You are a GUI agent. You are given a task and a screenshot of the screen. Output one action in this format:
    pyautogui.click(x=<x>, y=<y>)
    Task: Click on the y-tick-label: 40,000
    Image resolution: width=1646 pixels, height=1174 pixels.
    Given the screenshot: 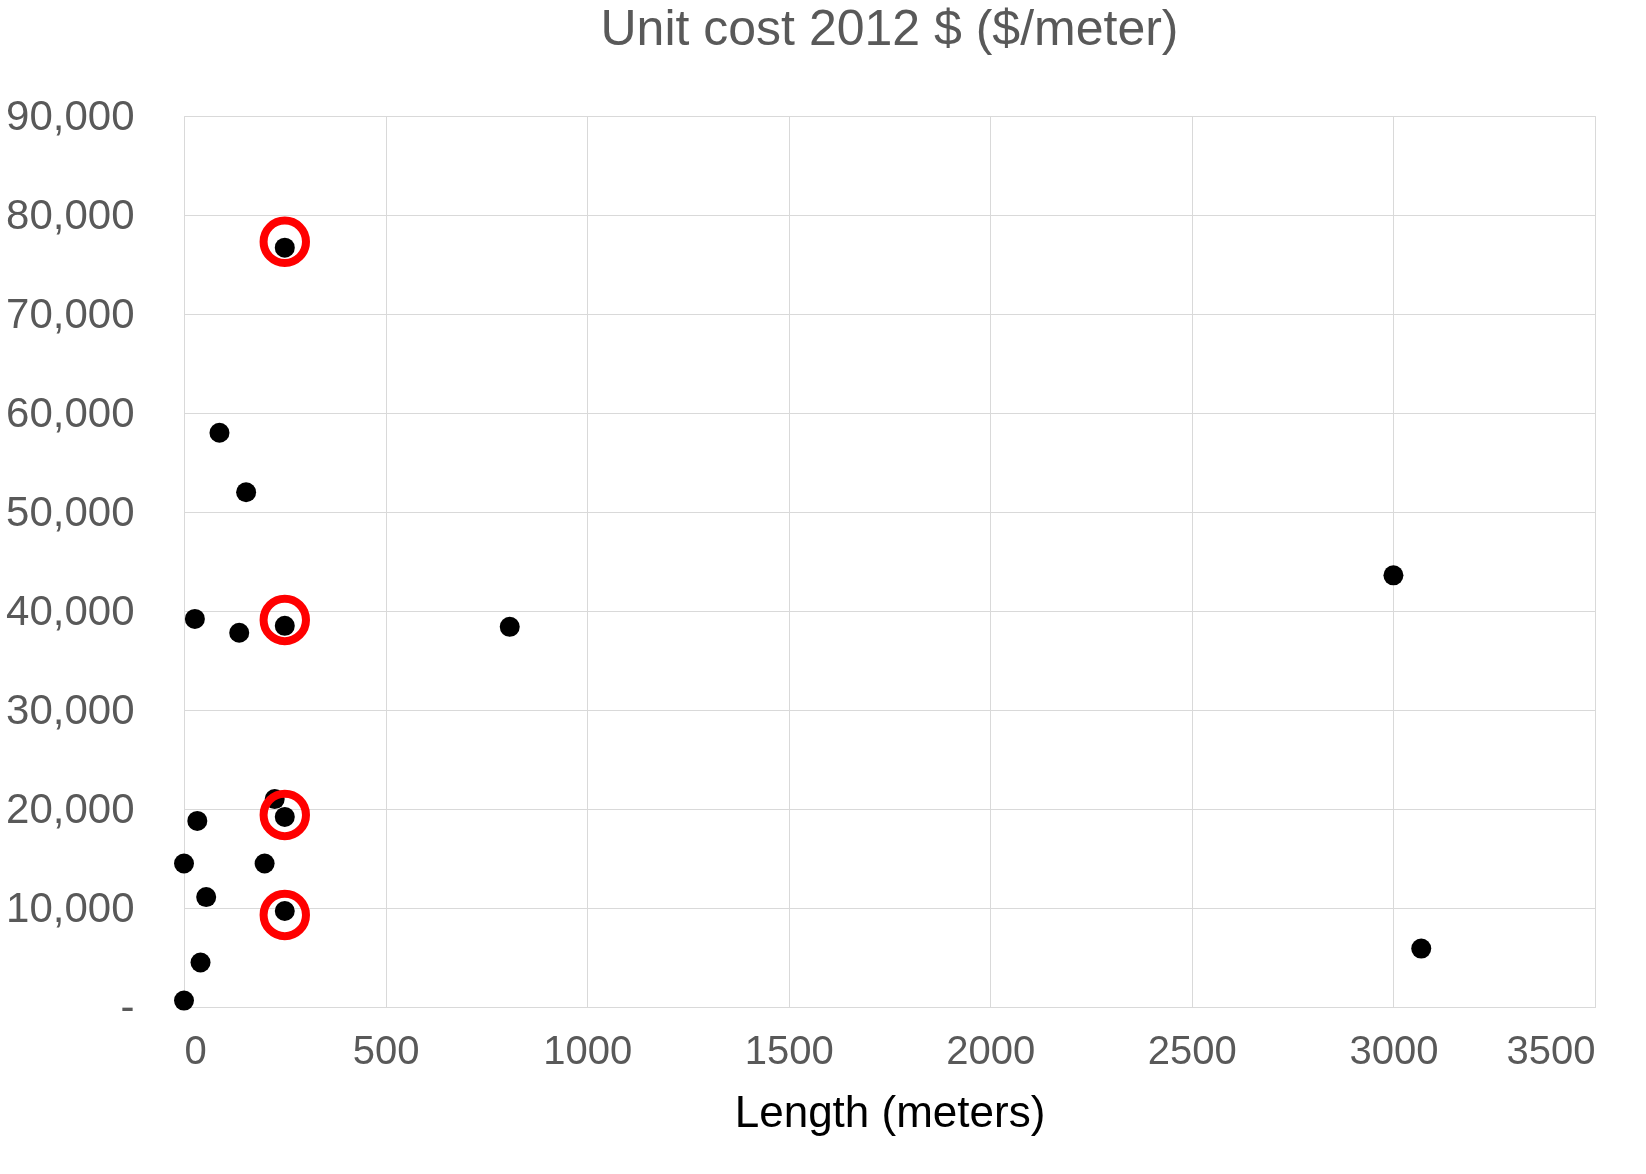 What is the action you would take?
    pyautogui.click(x=70, y=610)
    